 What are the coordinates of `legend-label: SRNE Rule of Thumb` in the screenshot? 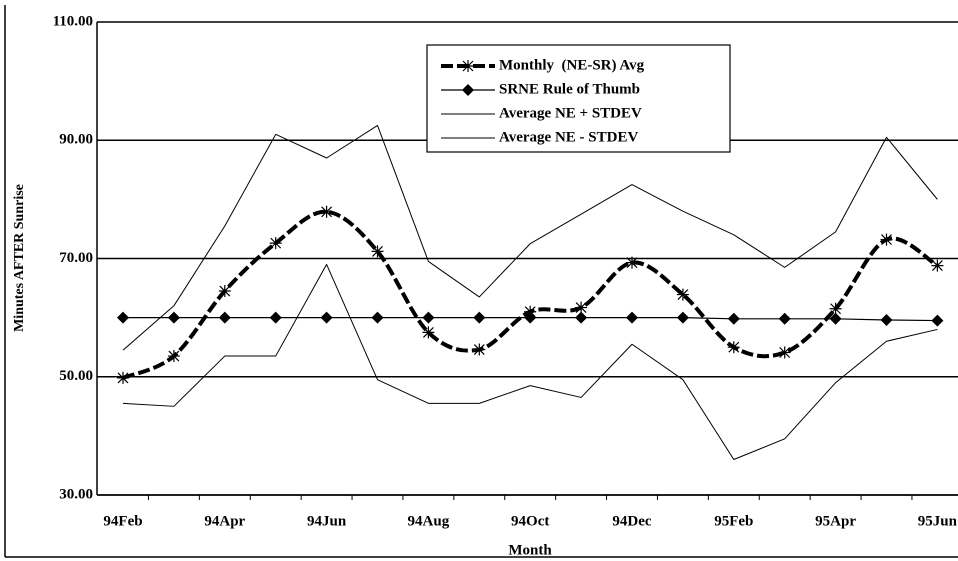 It's located at (569, 89).